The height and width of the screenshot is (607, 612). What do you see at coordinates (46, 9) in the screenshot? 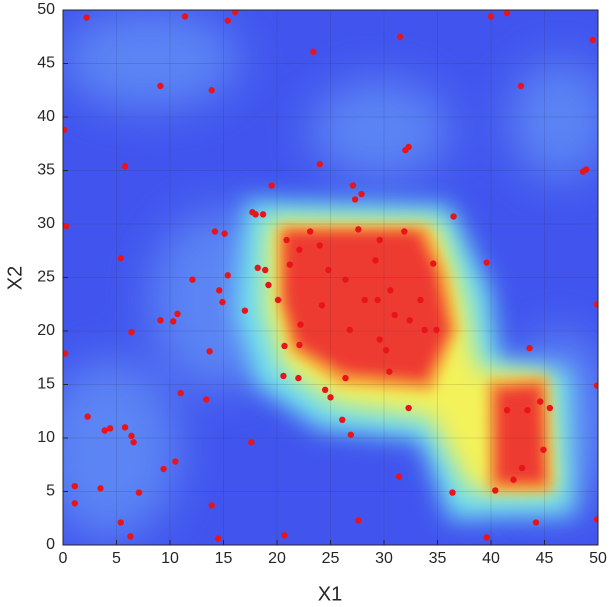
I see `y-tick-label: 50` at bounding box center [46, 9].